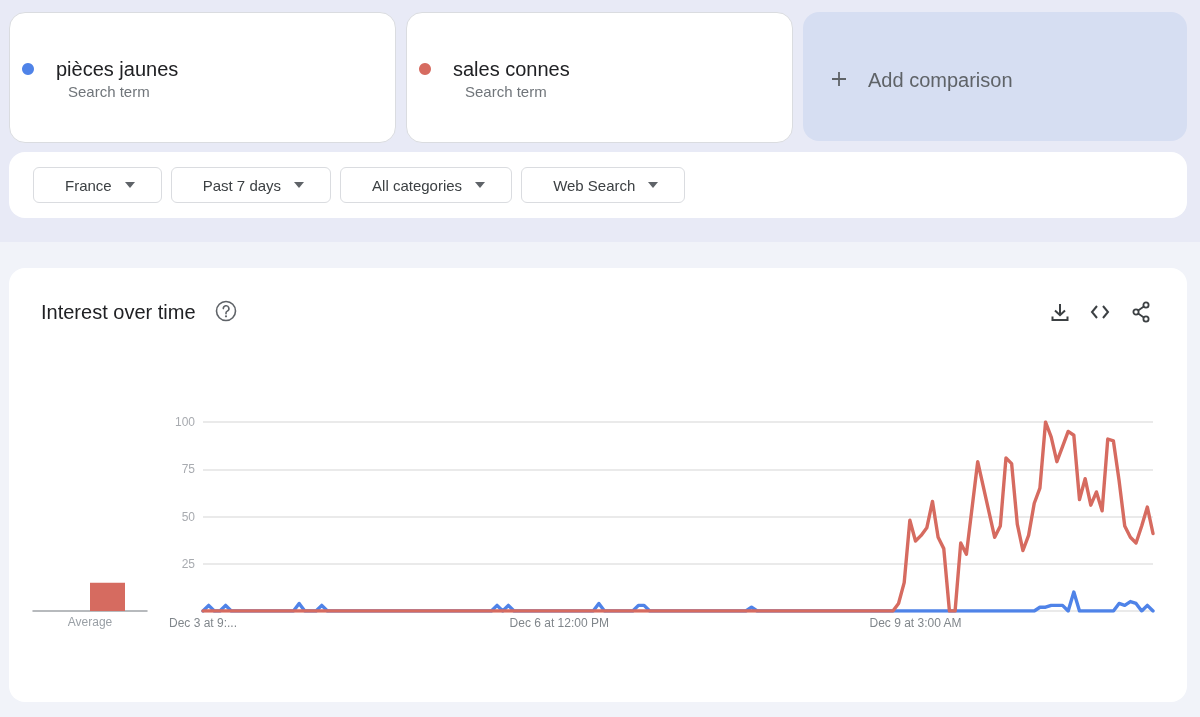  I want to click on text: France, so click(88, 185).